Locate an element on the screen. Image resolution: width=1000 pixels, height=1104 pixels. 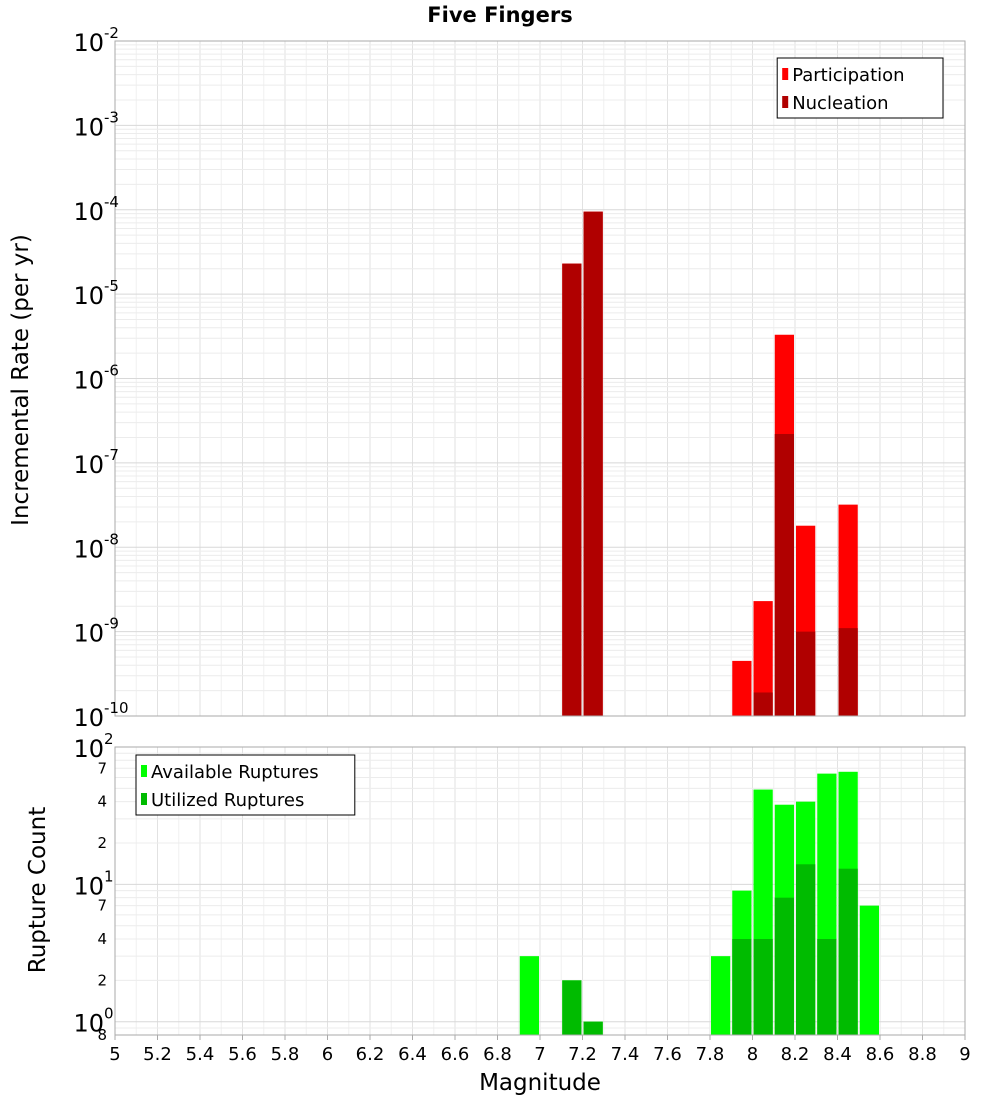
y-tick-minor: 8 is located at coordinates (102, 1035).